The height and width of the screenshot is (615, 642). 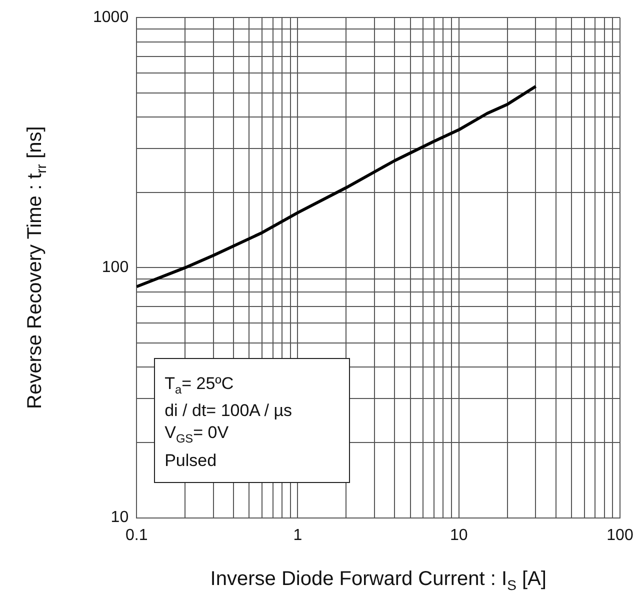 What do you see at coordinates (199, 385) in the screenshot?
I see `annotation: T$_{a}$= 25ºC` at bounding box center [199, 385].